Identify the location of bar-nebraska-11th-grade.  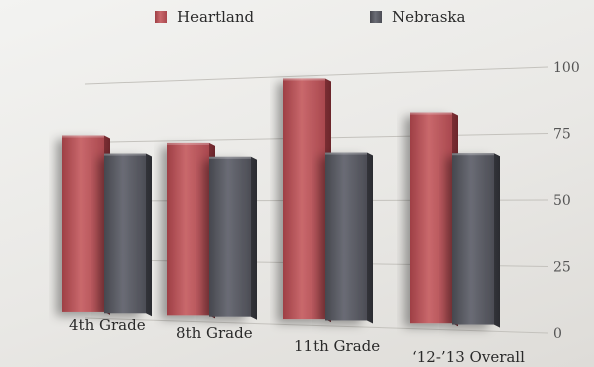
(346, 236).